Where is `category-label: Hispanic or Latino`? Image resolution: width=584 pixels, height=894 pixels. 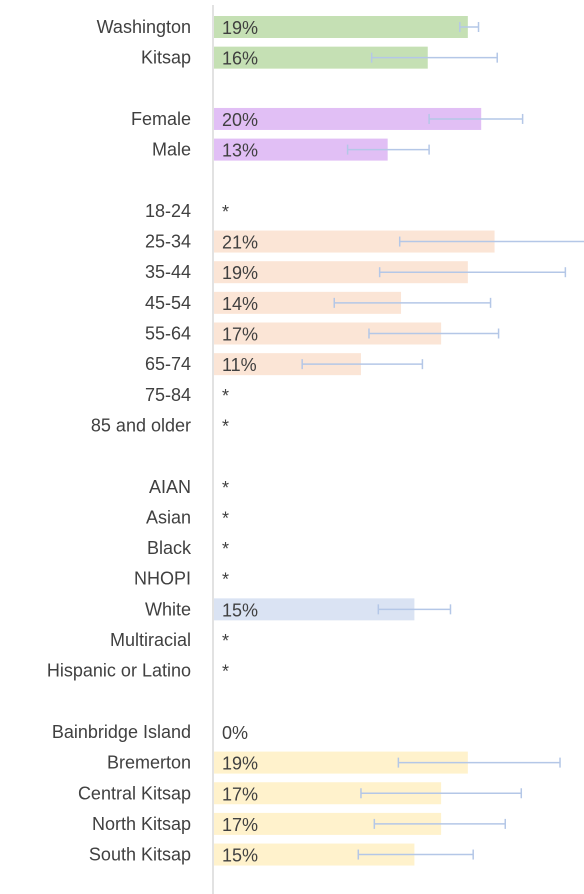 category-label: Hispanic or Latino is located at coordinates (119, 671).